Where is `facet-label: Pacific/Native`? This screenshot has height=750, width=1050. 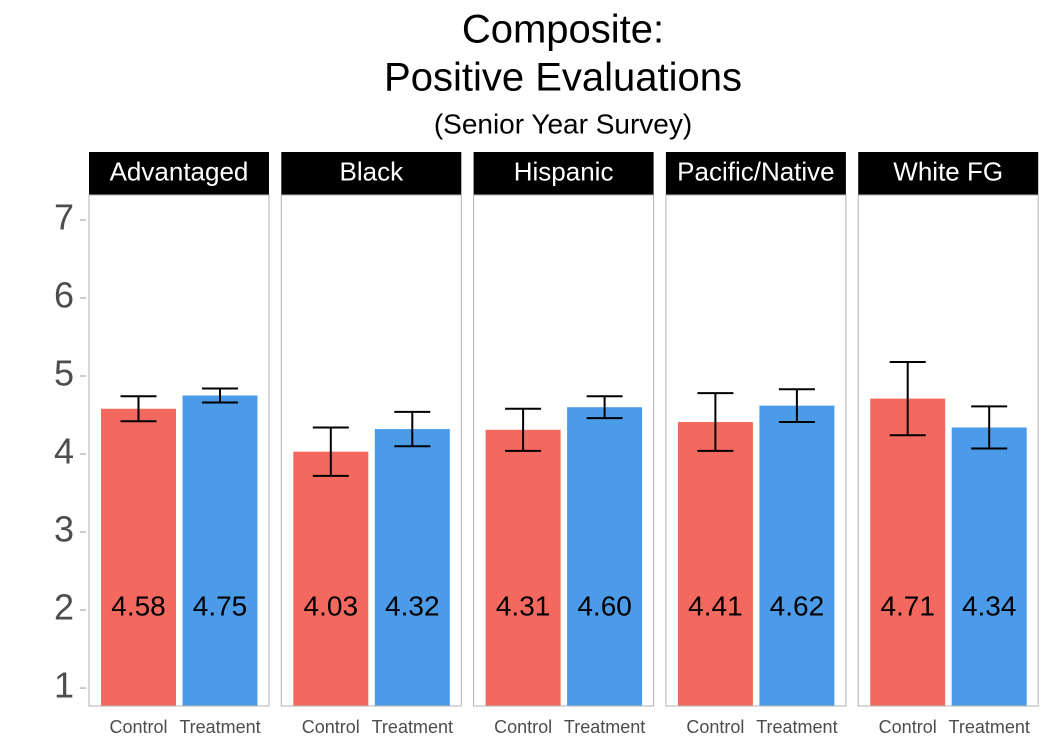 facet-label: Pacific/Native is located at coordinates (756, 171).